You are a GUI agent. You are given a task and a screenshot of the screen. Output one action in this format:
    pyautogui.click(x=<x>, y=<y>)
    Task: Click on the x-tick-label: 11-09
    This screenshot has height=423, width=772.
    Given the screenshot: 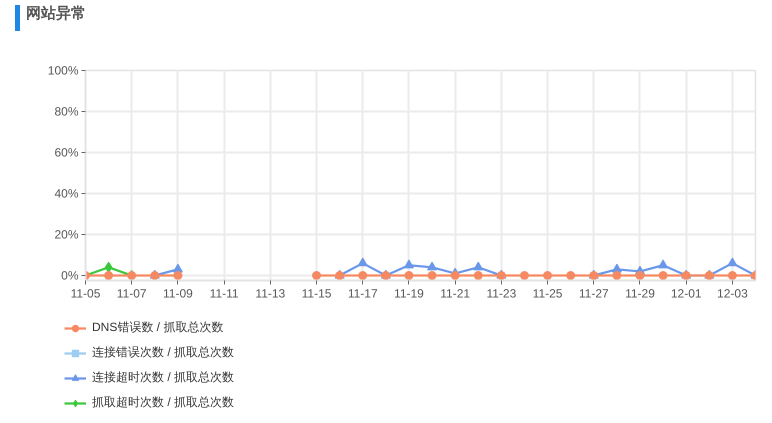 What is the action you would take?
    pyautogui.click(x=178, y=293)
    